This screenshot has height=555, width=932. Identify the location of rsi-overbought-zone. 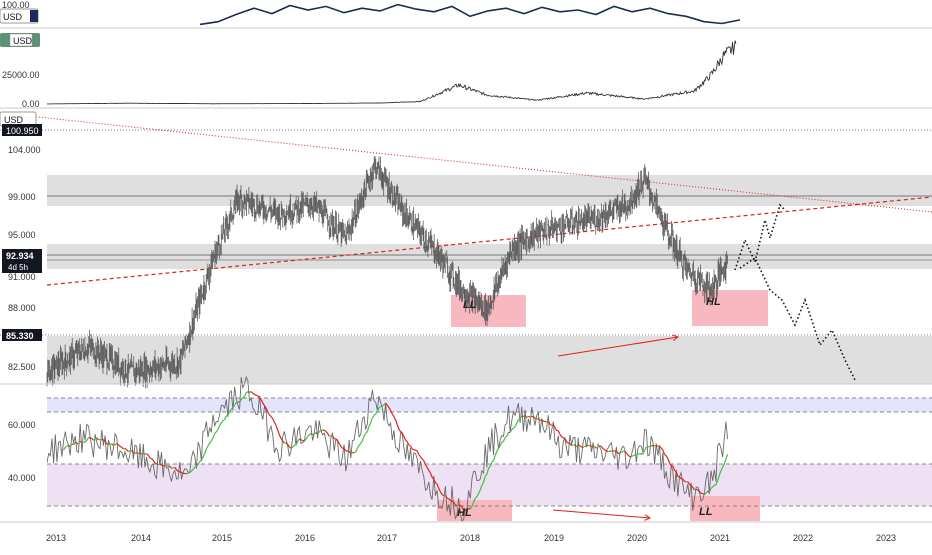
(489, 405).